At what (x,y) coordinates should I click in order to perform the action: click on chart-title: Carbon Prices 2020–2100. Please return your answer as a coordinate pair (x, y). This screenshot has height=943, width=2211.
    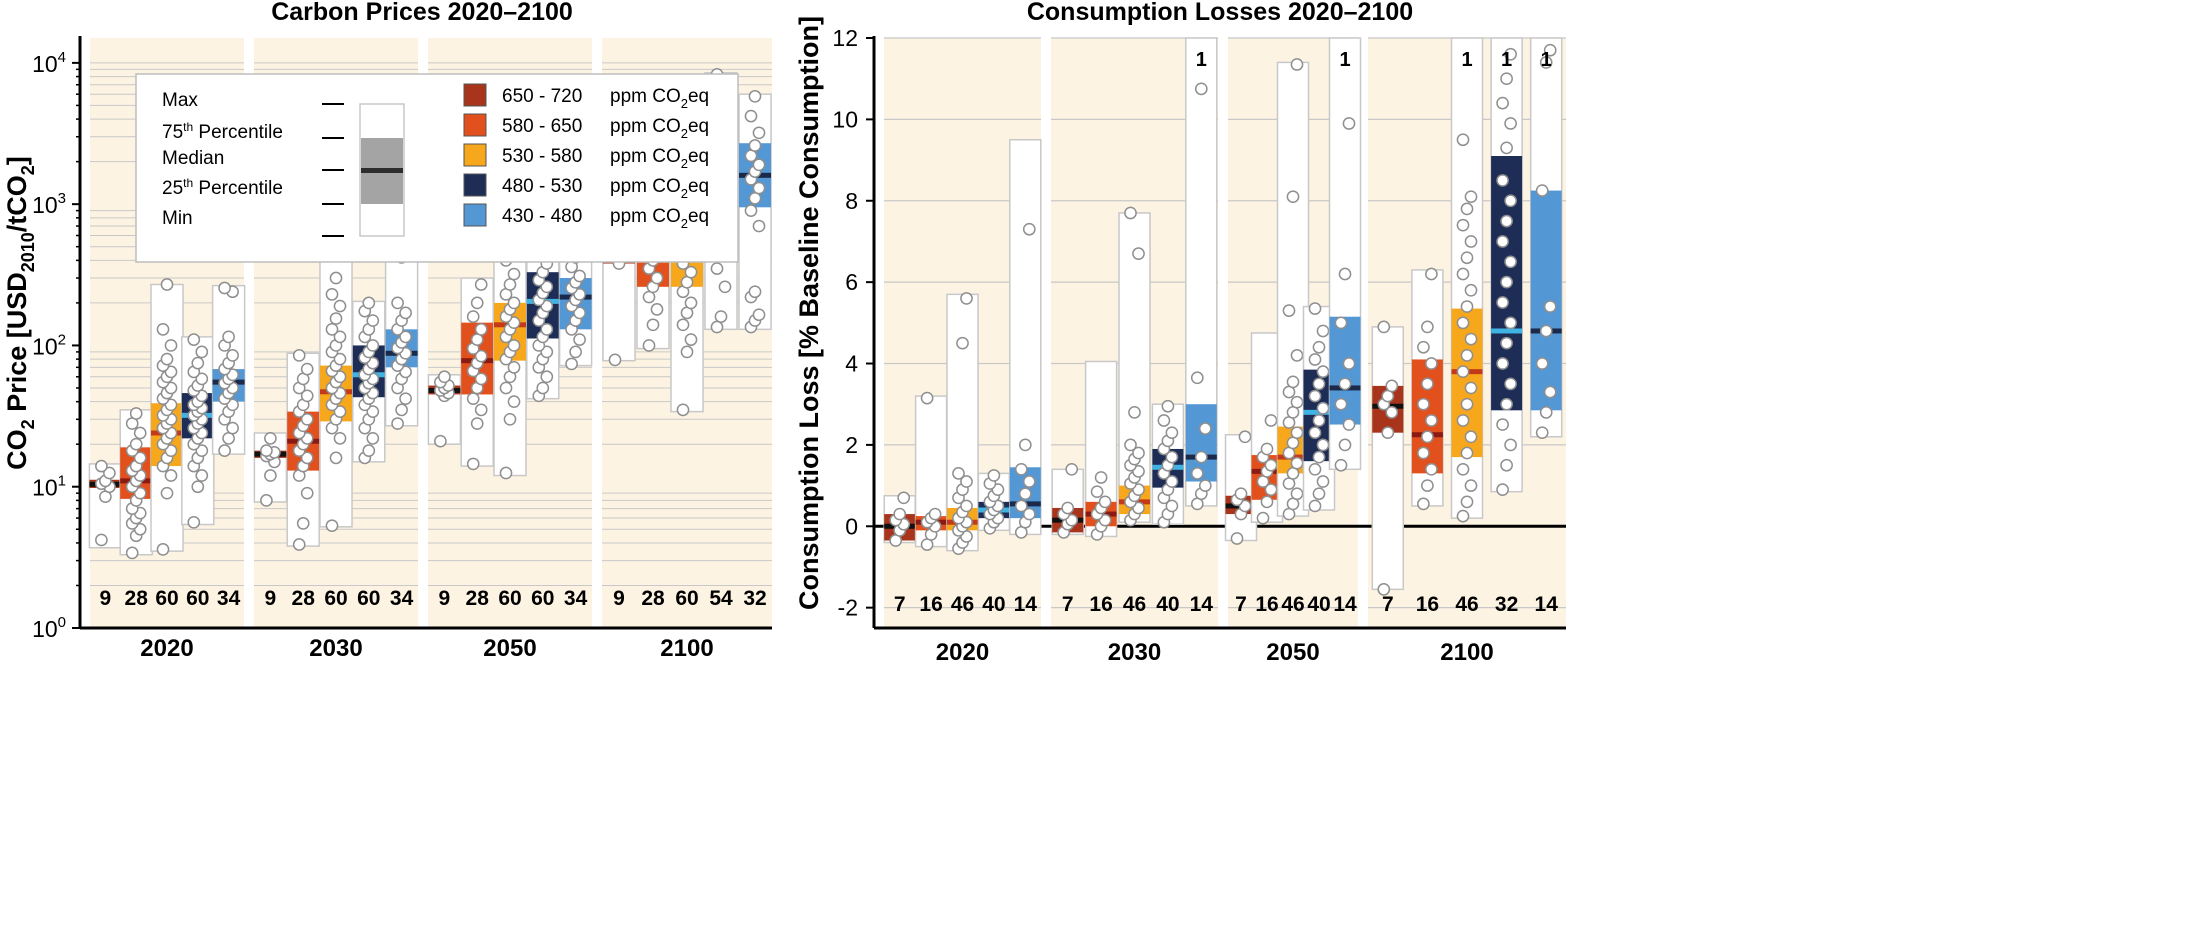
    Looking at the image, I should click on (422, 13).